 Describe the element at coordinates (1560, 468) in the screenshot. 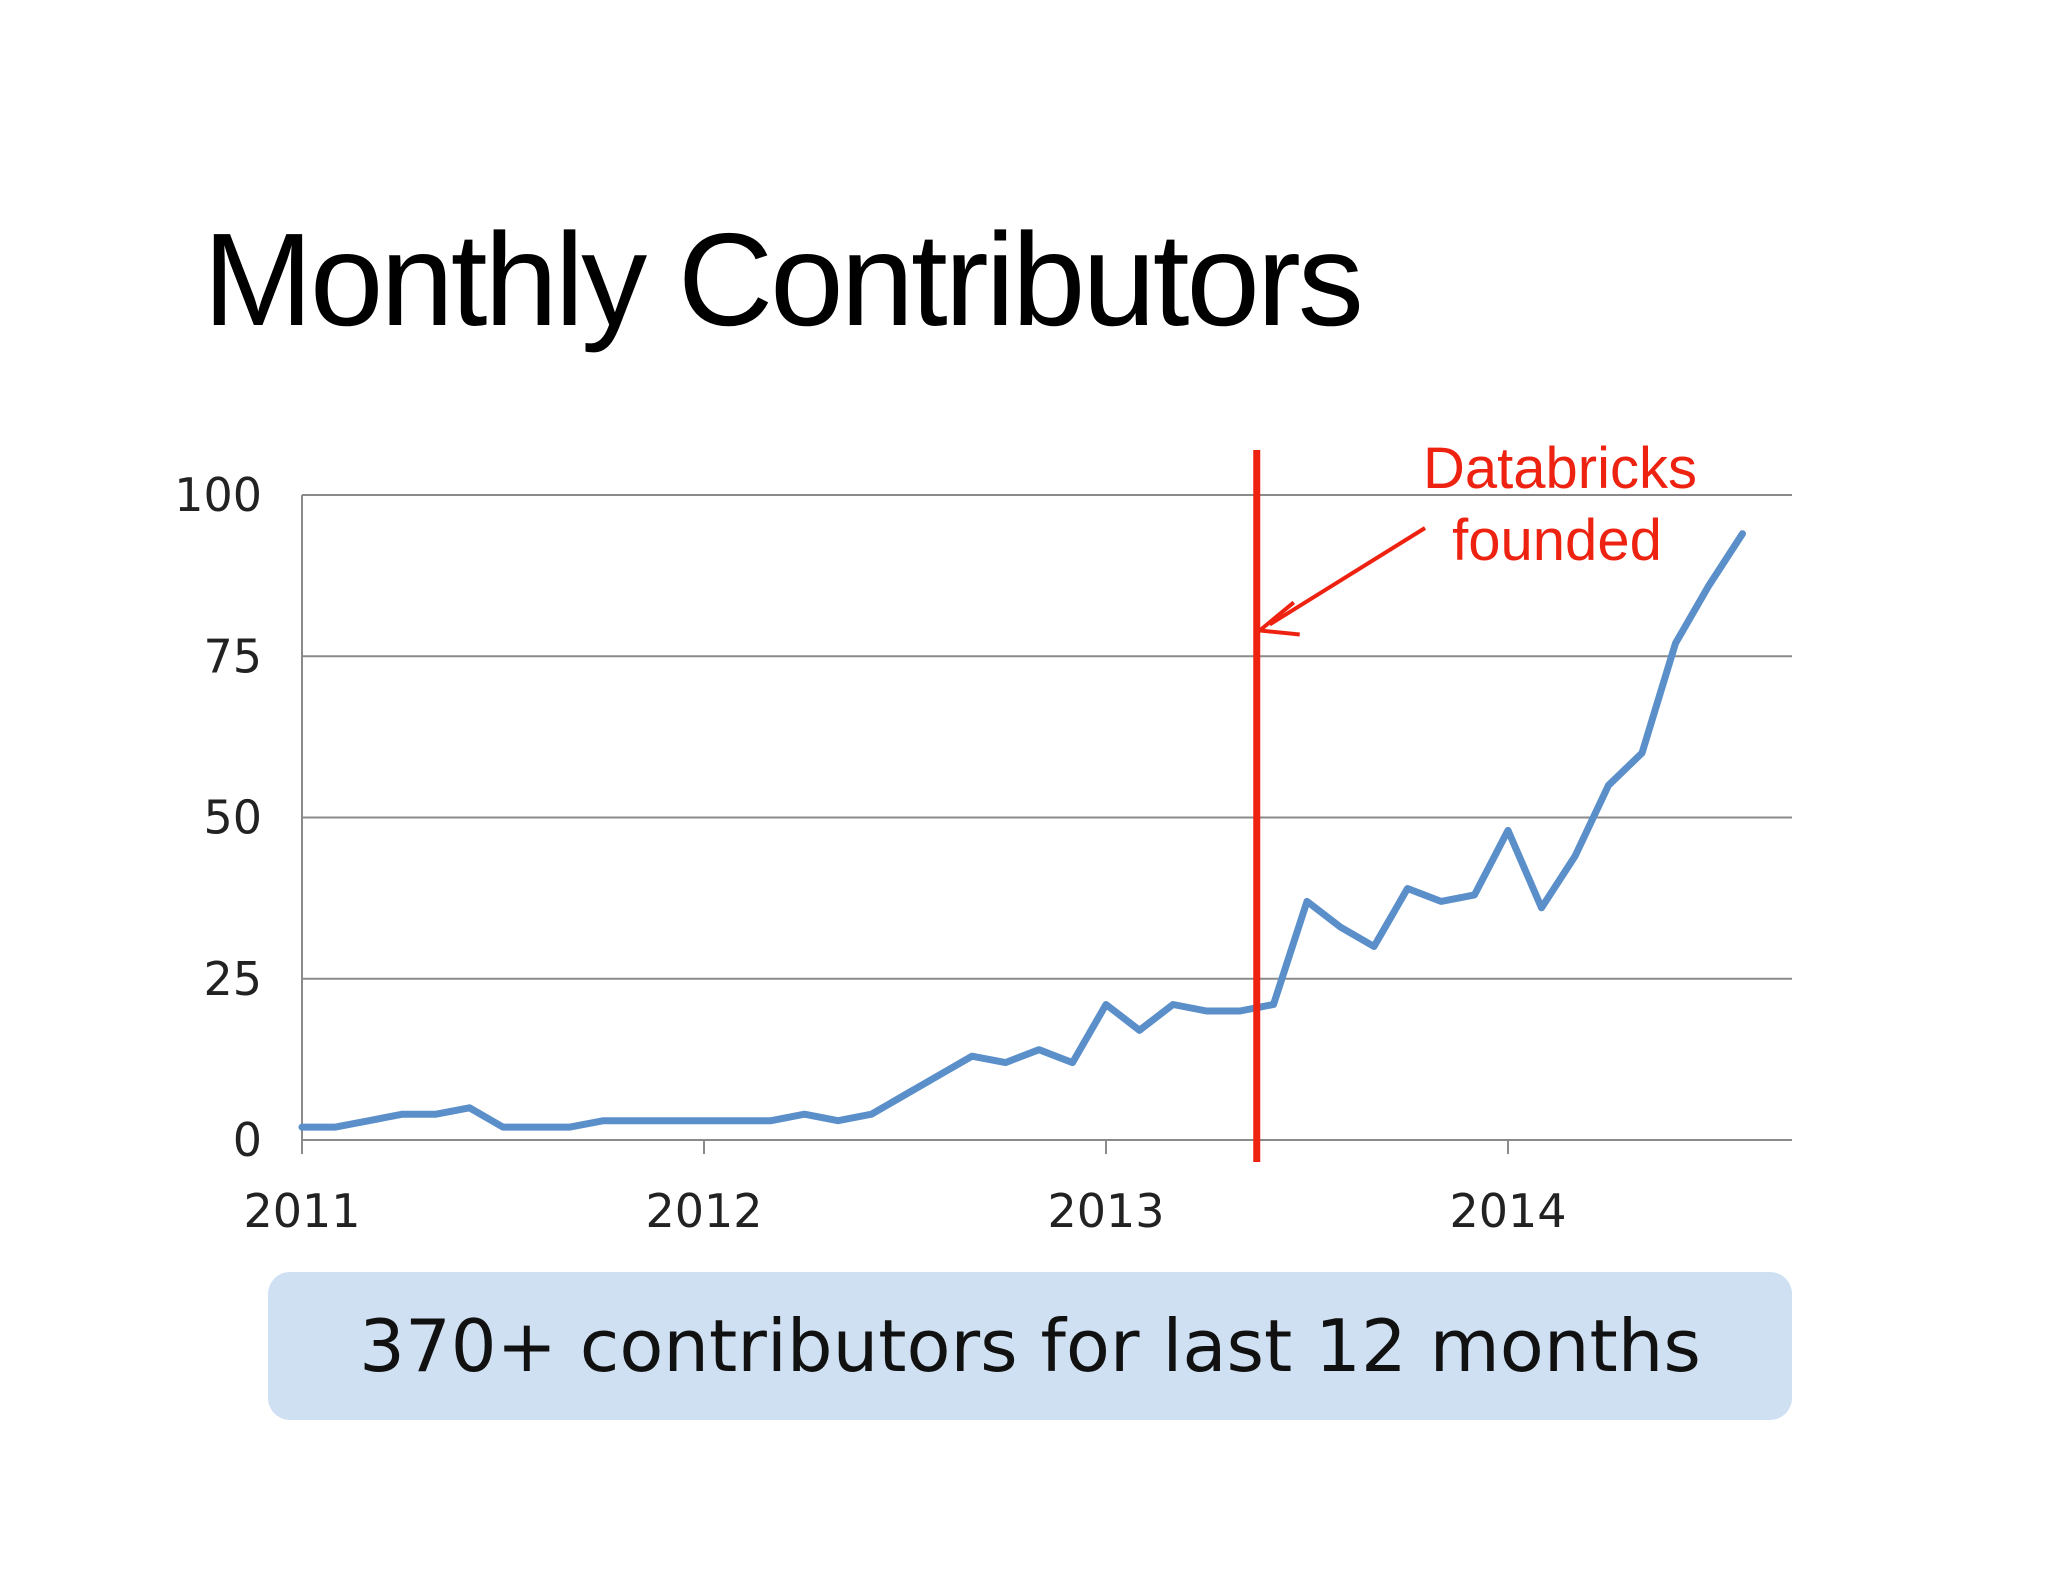

I see `annotation-label-line1: Databricks` at that location.